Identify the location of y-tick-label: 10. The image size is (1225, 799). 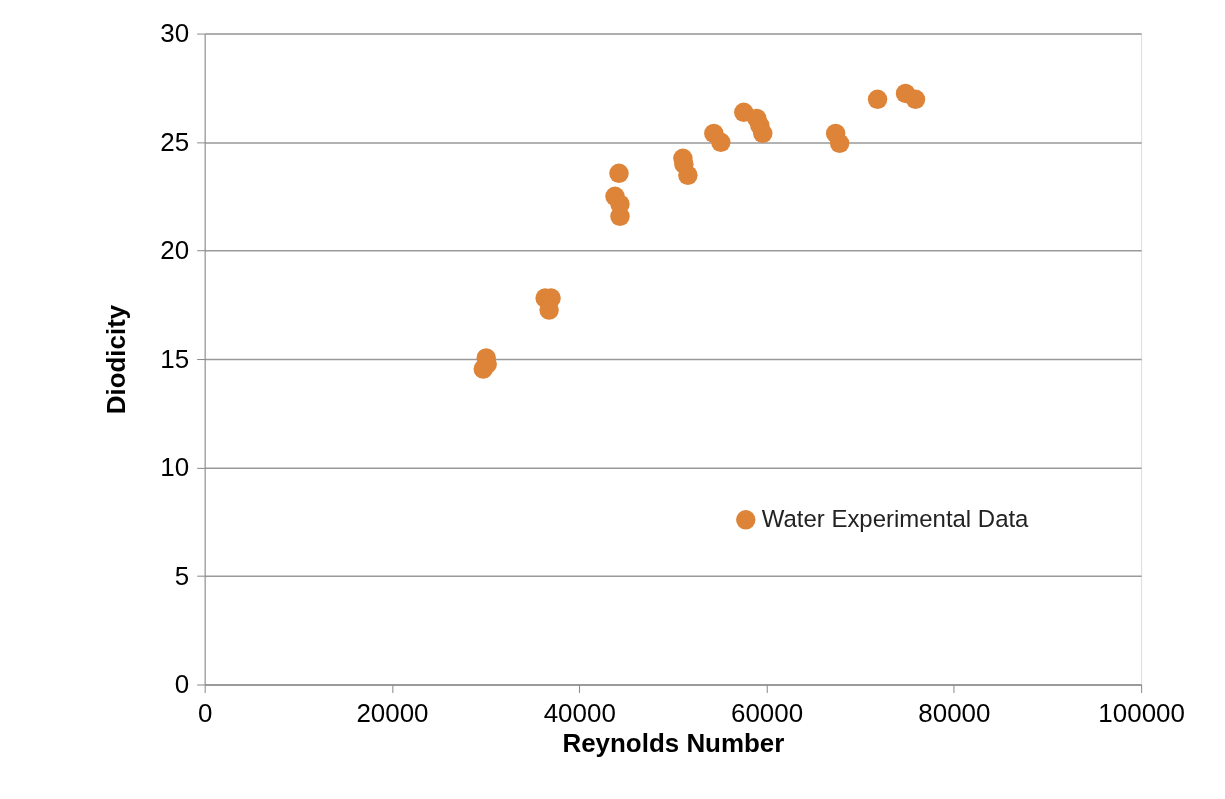
(175, 467).